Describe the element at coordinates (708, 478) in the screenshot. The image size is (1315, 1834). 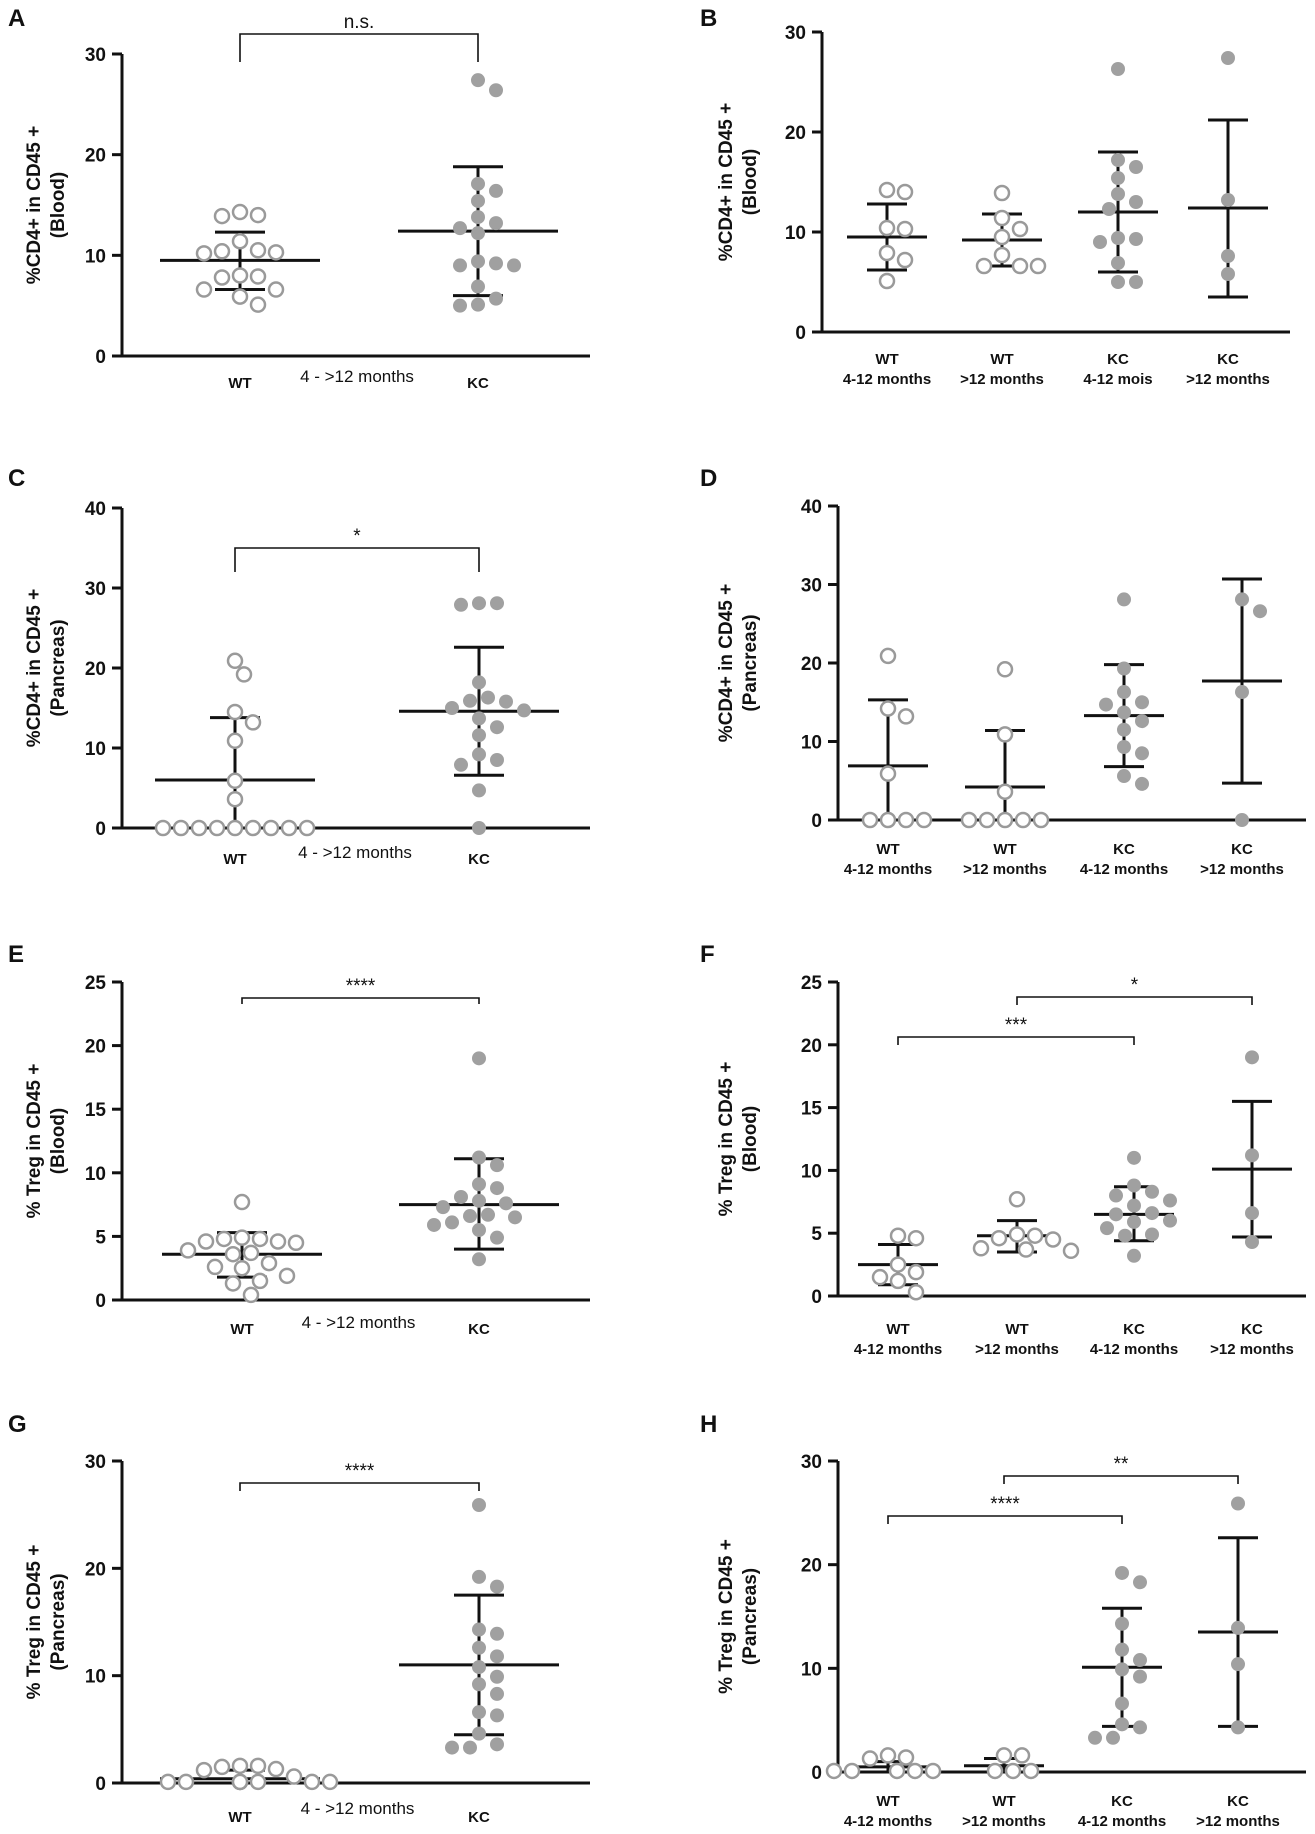
I see `panel-d-label: D` at that location.